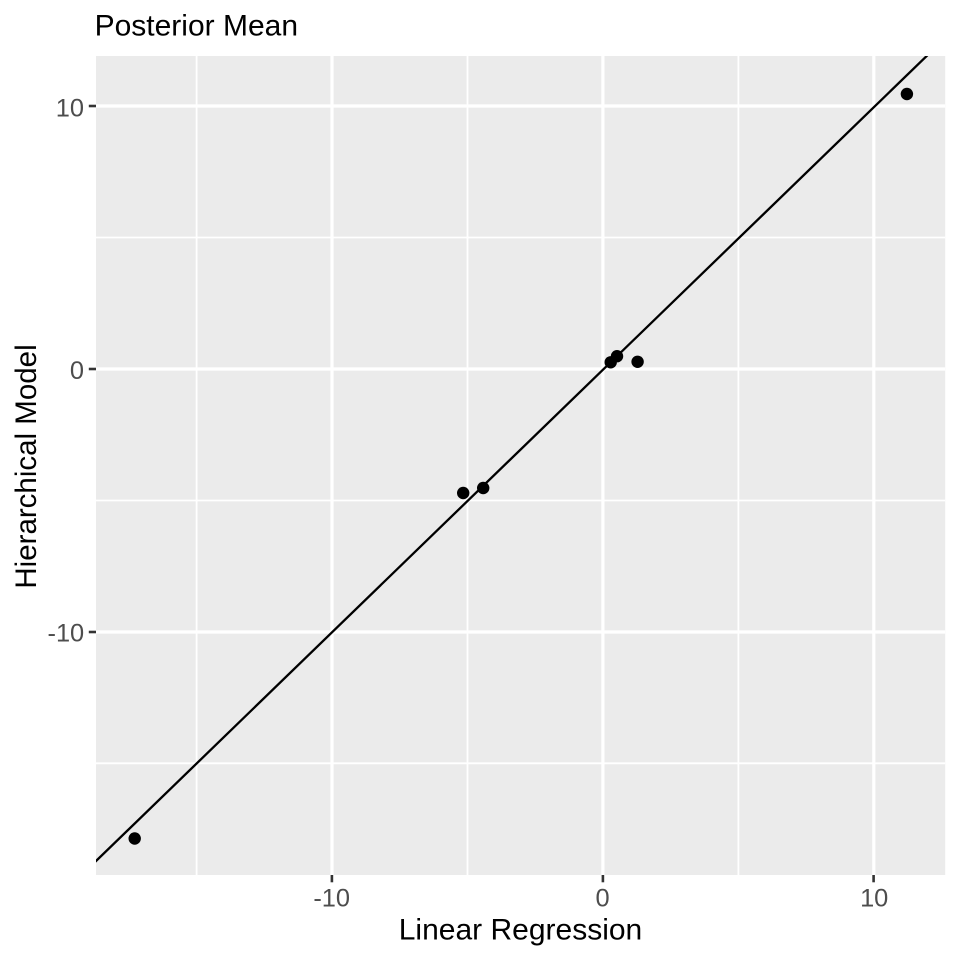 This screenshot has height=960, width=960. What do you see at coordinates (196, 26) in the screenshot?
I see `svg-text: Posterior Mean` at bounding box center [196, 26].